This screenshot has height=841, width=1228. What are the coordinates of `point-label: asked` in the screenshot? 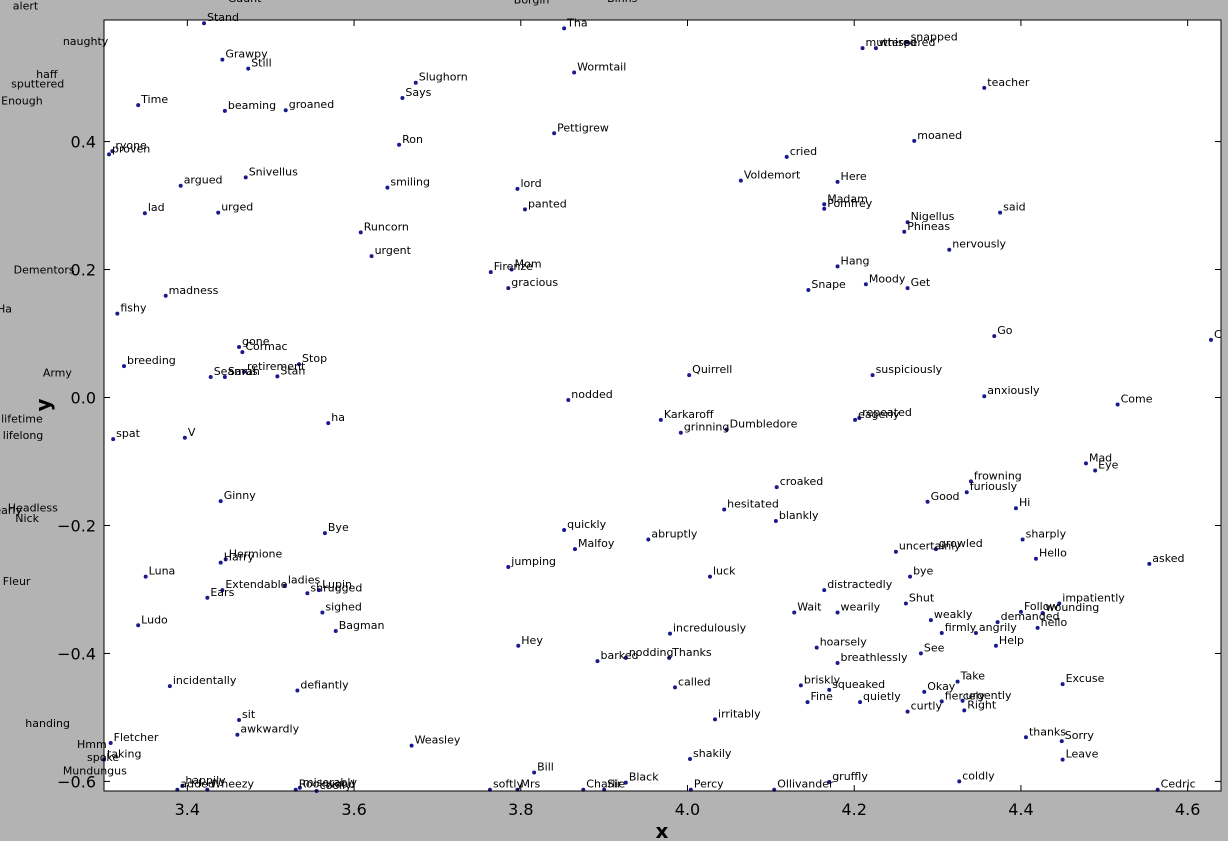 It's located at (1168, 558).